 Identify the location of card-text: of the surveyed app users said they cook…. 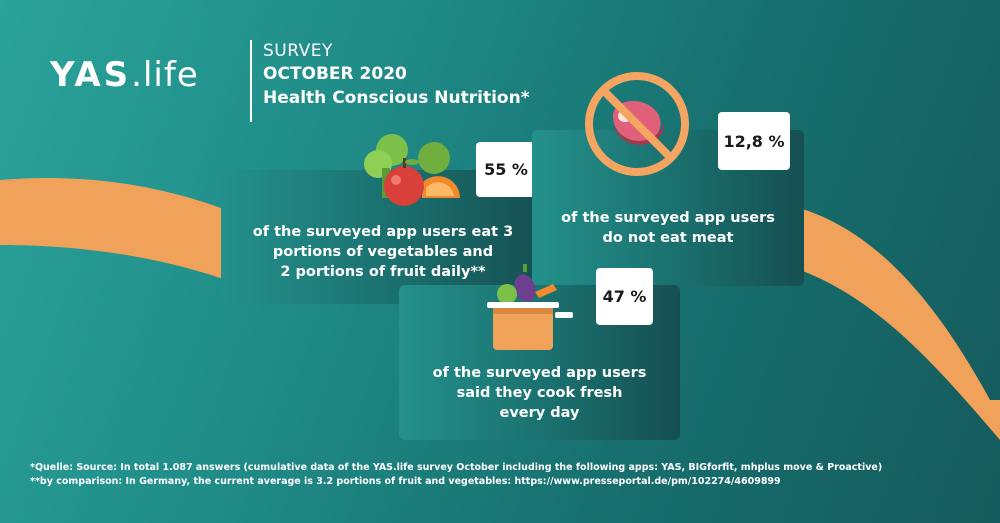
(539, 393).